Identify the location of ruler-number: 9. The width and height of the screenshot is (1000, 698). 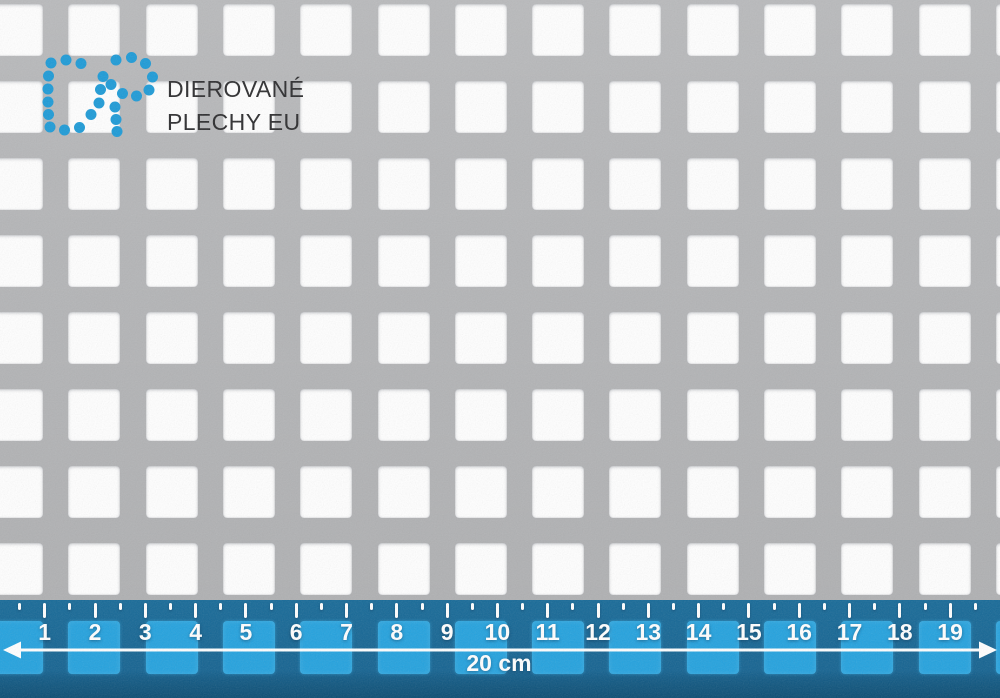
(447, 632).